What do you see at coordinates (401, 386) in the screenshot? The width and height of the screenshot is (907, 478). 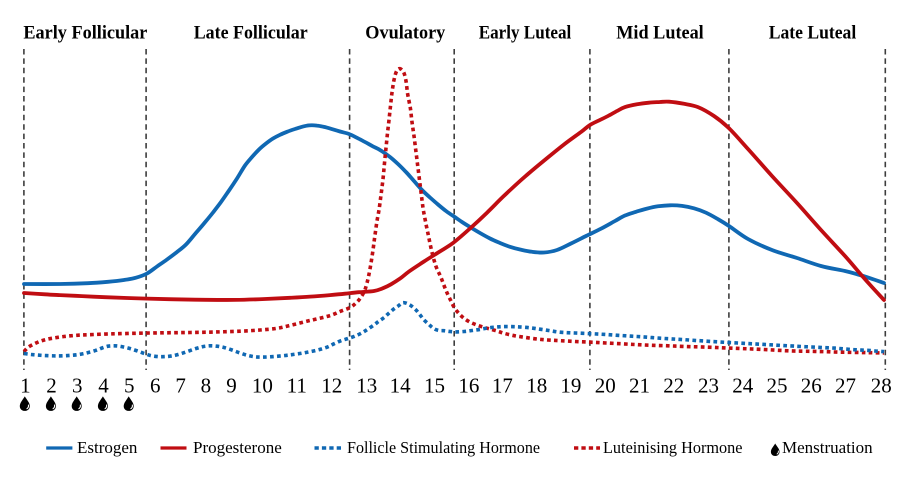 I see `svg-text: 14` at bounding box center [401, 386].